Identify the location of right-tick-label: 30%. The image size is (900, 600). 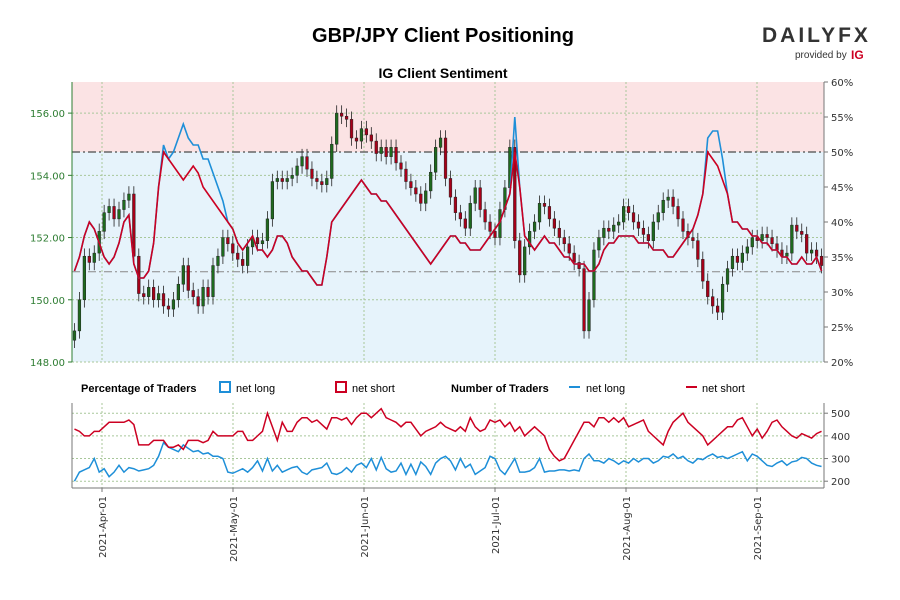
(842, 293).